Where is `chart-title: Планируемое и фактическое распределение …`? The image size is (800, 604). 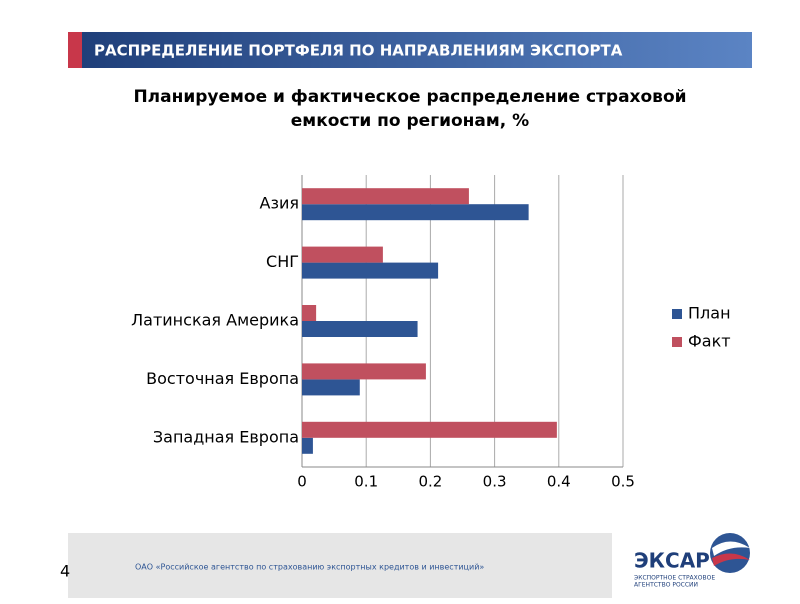 chart-title: Планируемое и фактическое распределение … is located at coordinates (409, 97).